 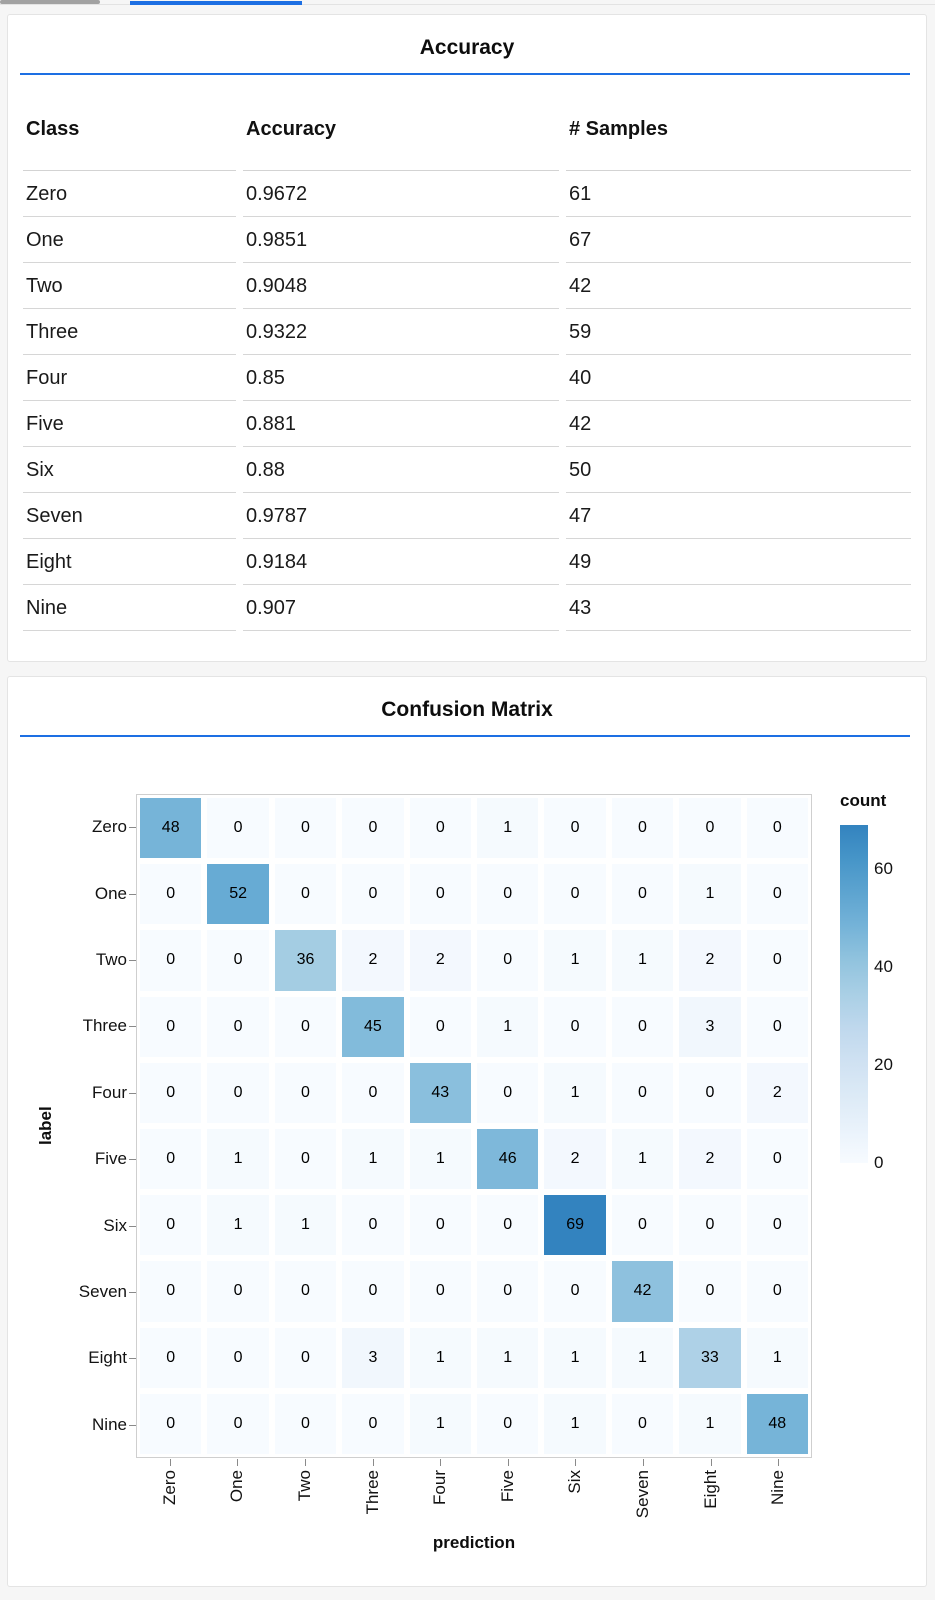 I want to click on y-axis-tick-label: Zero, so click(x=109, y=827).